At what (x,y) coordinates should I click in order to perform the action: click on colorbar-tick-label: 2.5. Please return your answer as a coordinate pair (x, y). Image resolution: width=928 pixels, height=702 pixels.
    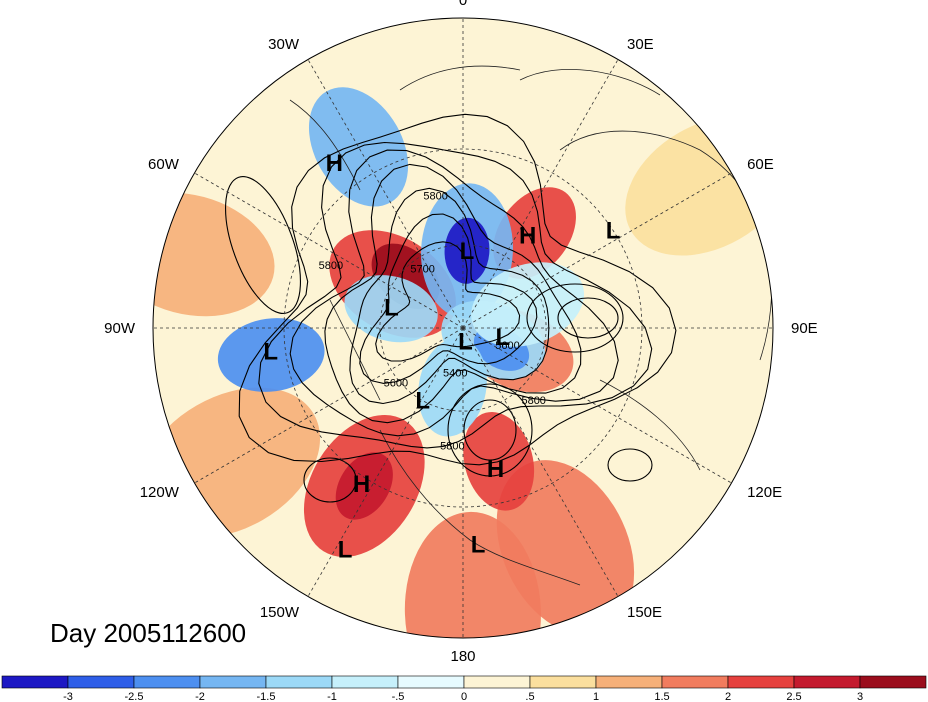
    Looking at the image, I should click on (793, 696).